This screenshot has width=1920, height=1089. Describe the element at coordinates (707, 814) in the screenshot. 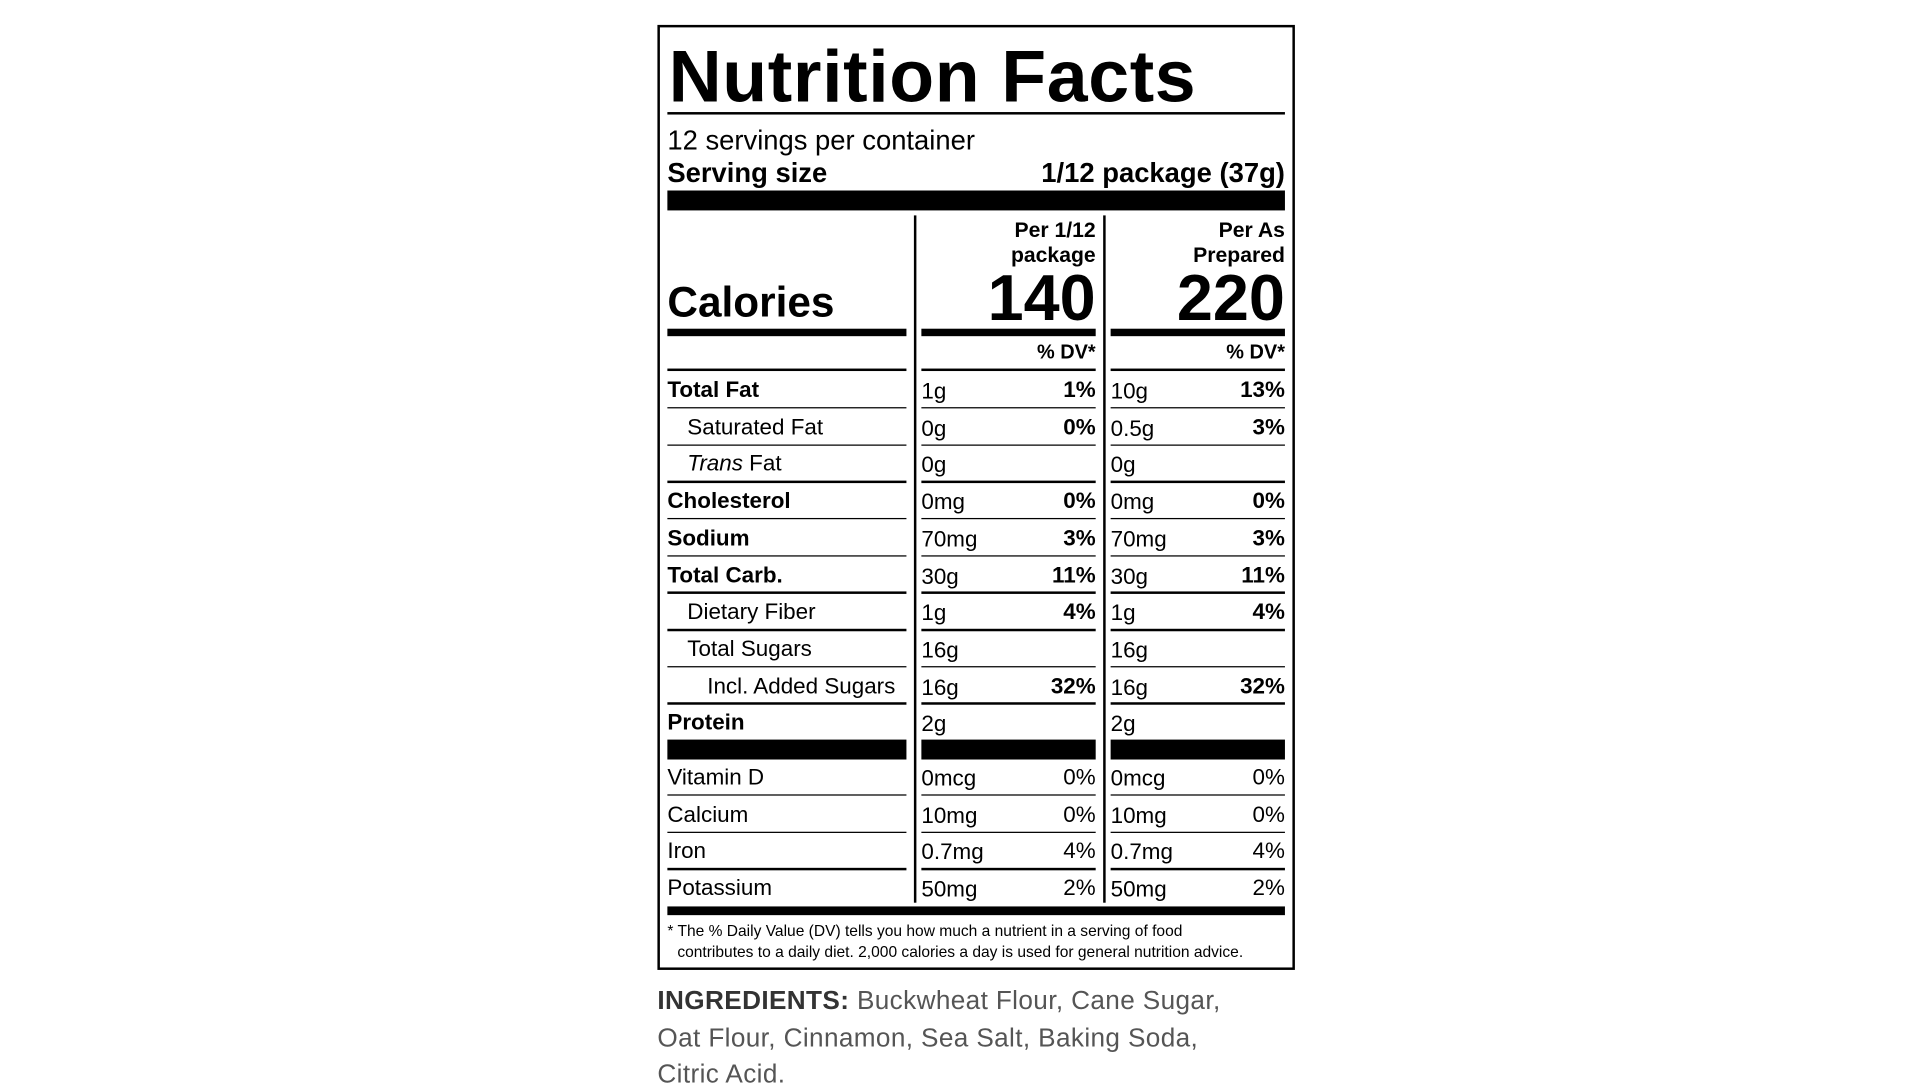

I see `nutrient-name: Calcium` at that location.